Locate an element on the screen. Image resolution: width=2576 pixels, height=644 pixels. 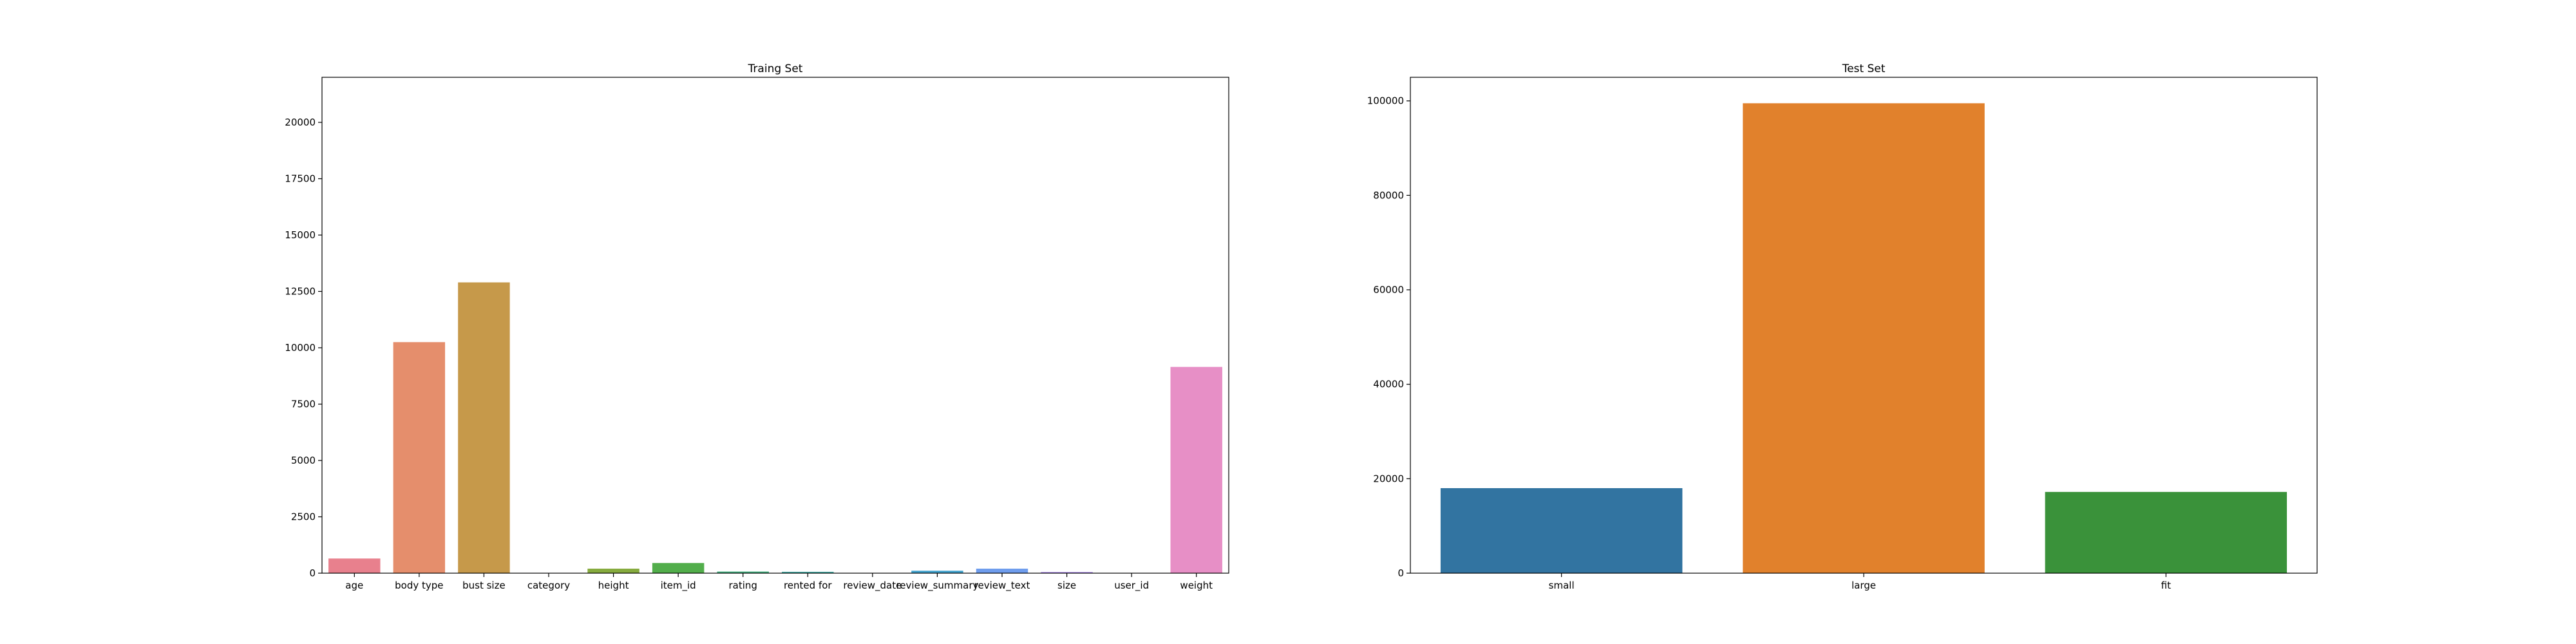
x-tick-label: body type is located at coordinates (419, 586).